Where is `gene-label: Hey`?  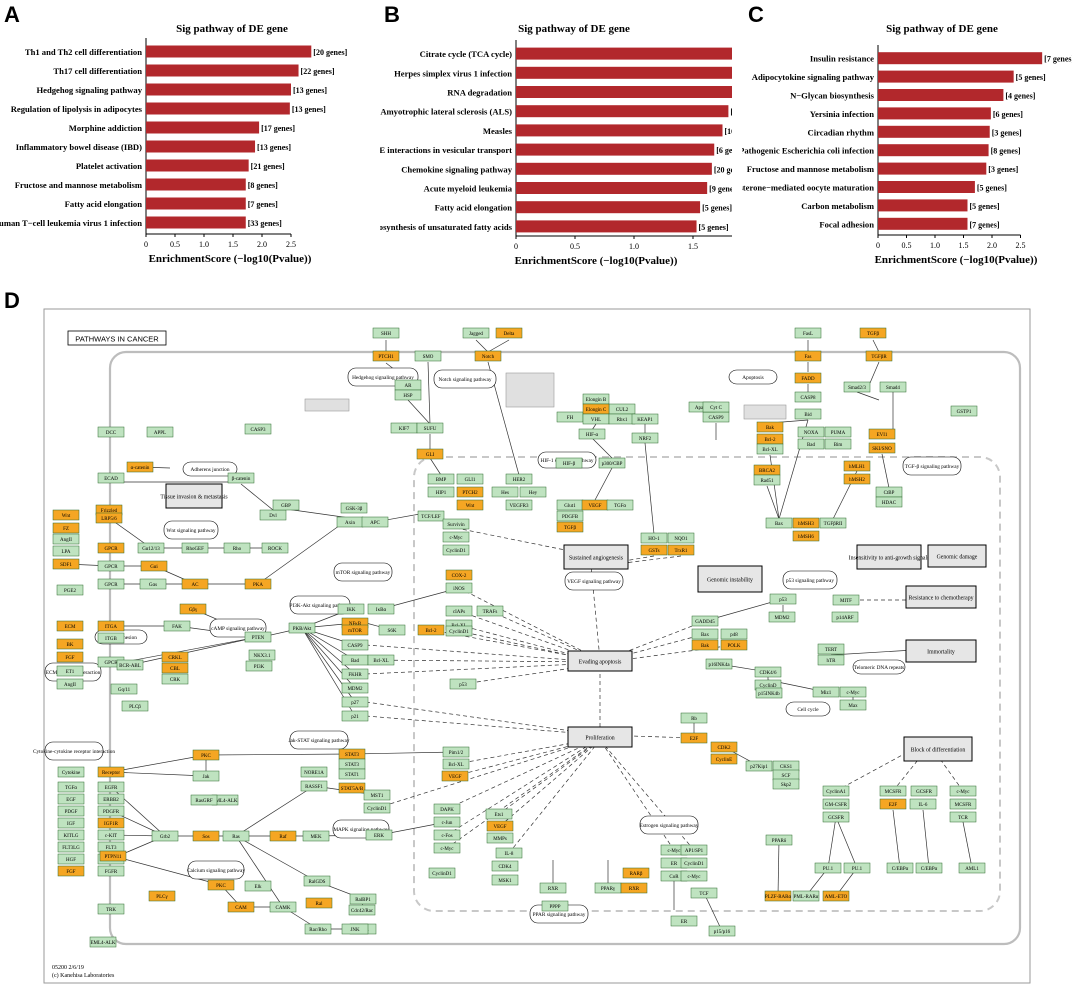 gene-label: Hey is located at coordinates (533, 493).